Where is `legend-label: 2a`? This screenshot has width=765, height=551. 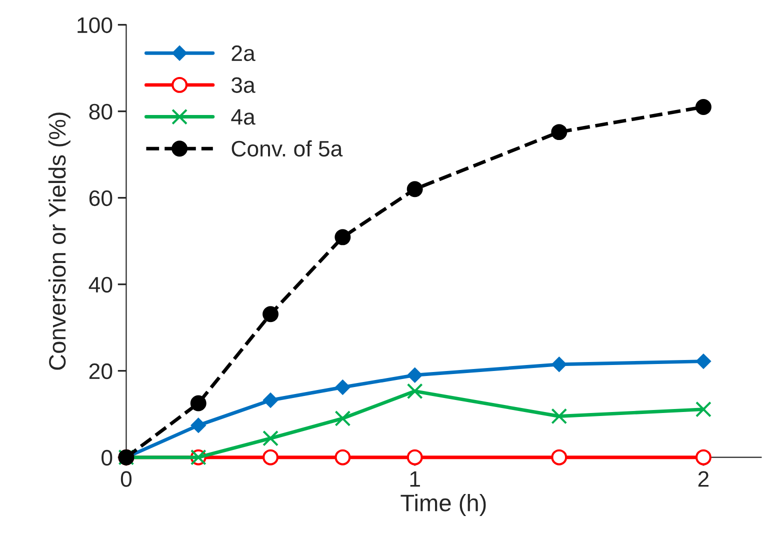 legend-label: 2a is located at coordinates (244, 53).